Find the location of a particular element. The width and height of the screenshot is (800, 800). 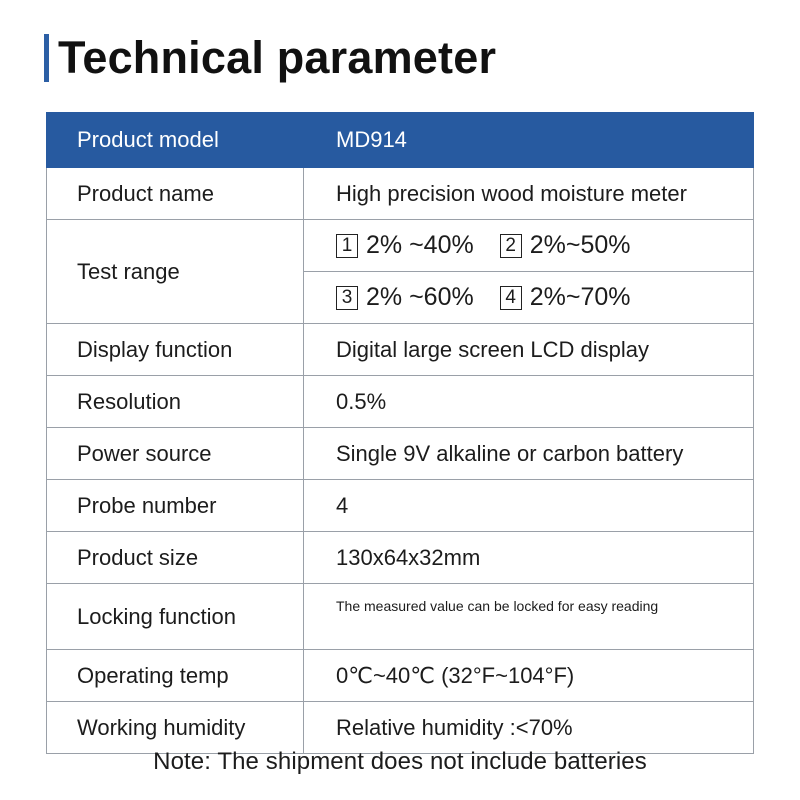

resolution-value: 0.5% is located at coordinates (528, 401).